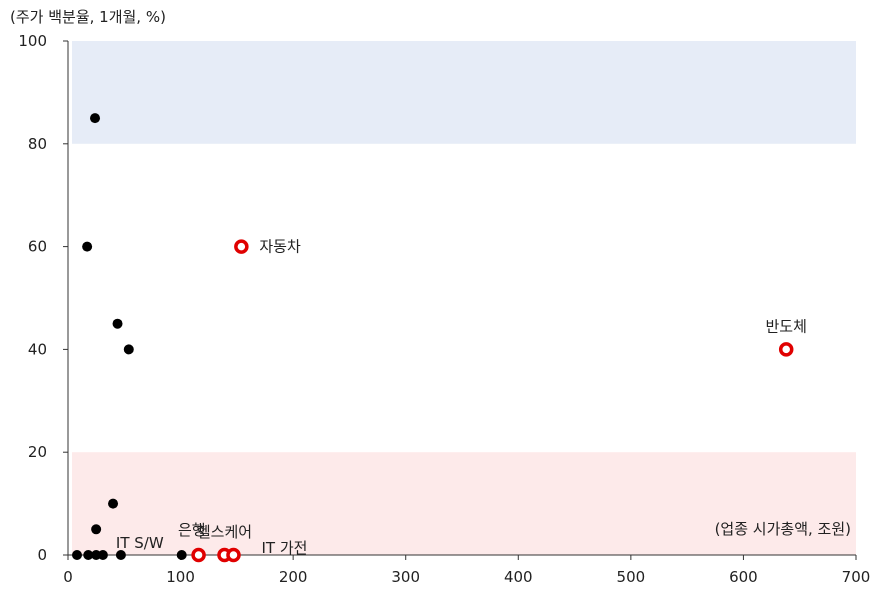 The image size is (877, 592). Describe the element at coordinates (192, 530) in the screenshot. I see `annotation-label: 은행` at that location.